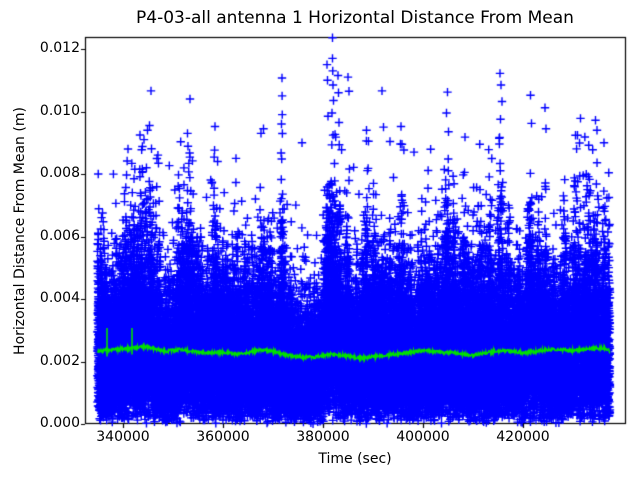 The width and height of the screenshot is (640, 480). I want to click on x-tick-label: 400000, so click(423, 437).